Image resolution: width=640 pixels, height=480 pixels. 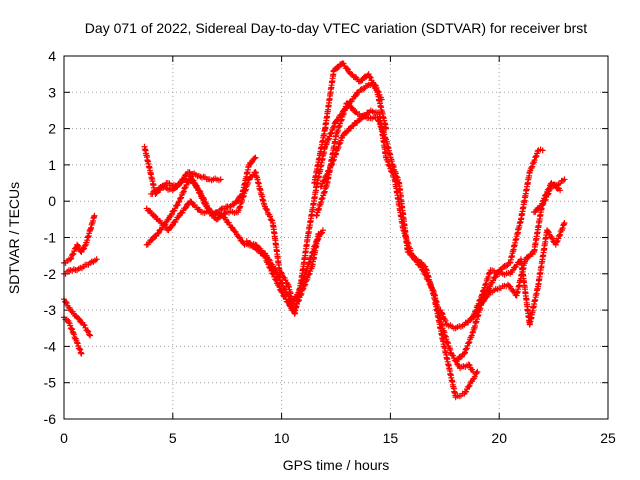 I want to click on x-tick-label: 0, so click(x=64, y=438).